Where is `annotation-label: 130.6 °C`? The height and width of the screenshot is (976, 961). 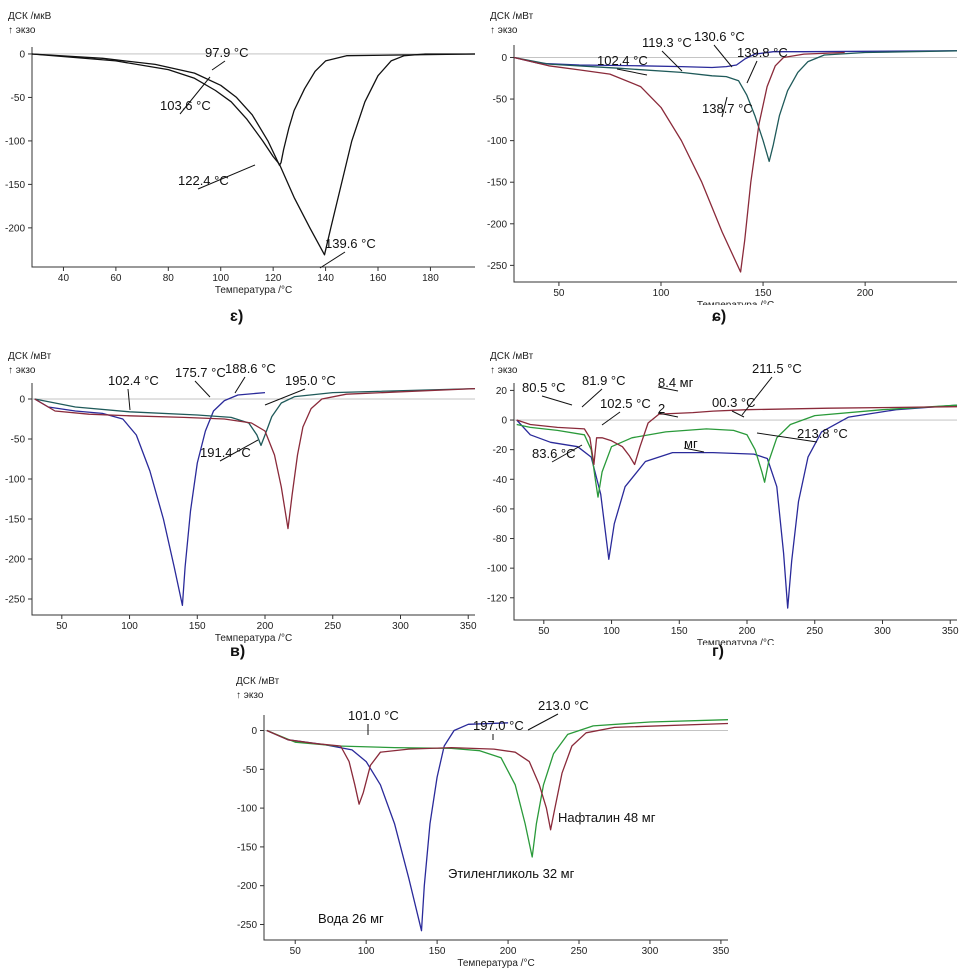
annotation-label: 130.6 °C is located at coordinates (719, 36).